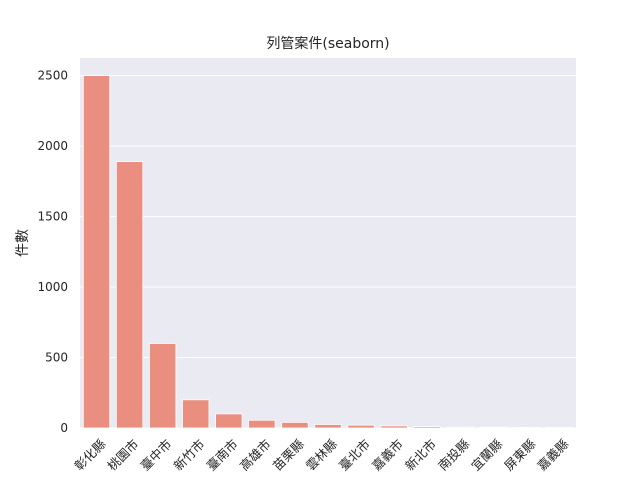  What do you see at coordinates (155, 454) in the screenshot?
I see `x-tick-label: 臺中市` at bounding box center [155, 454].